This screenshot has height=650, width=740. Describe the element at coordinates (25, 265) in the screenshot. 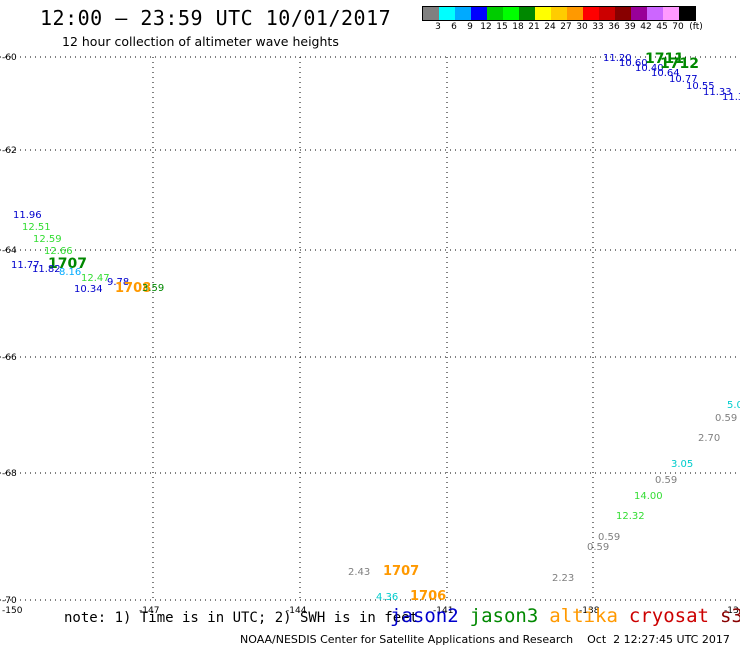

I see `wave-height-label: 11.77` at that location.